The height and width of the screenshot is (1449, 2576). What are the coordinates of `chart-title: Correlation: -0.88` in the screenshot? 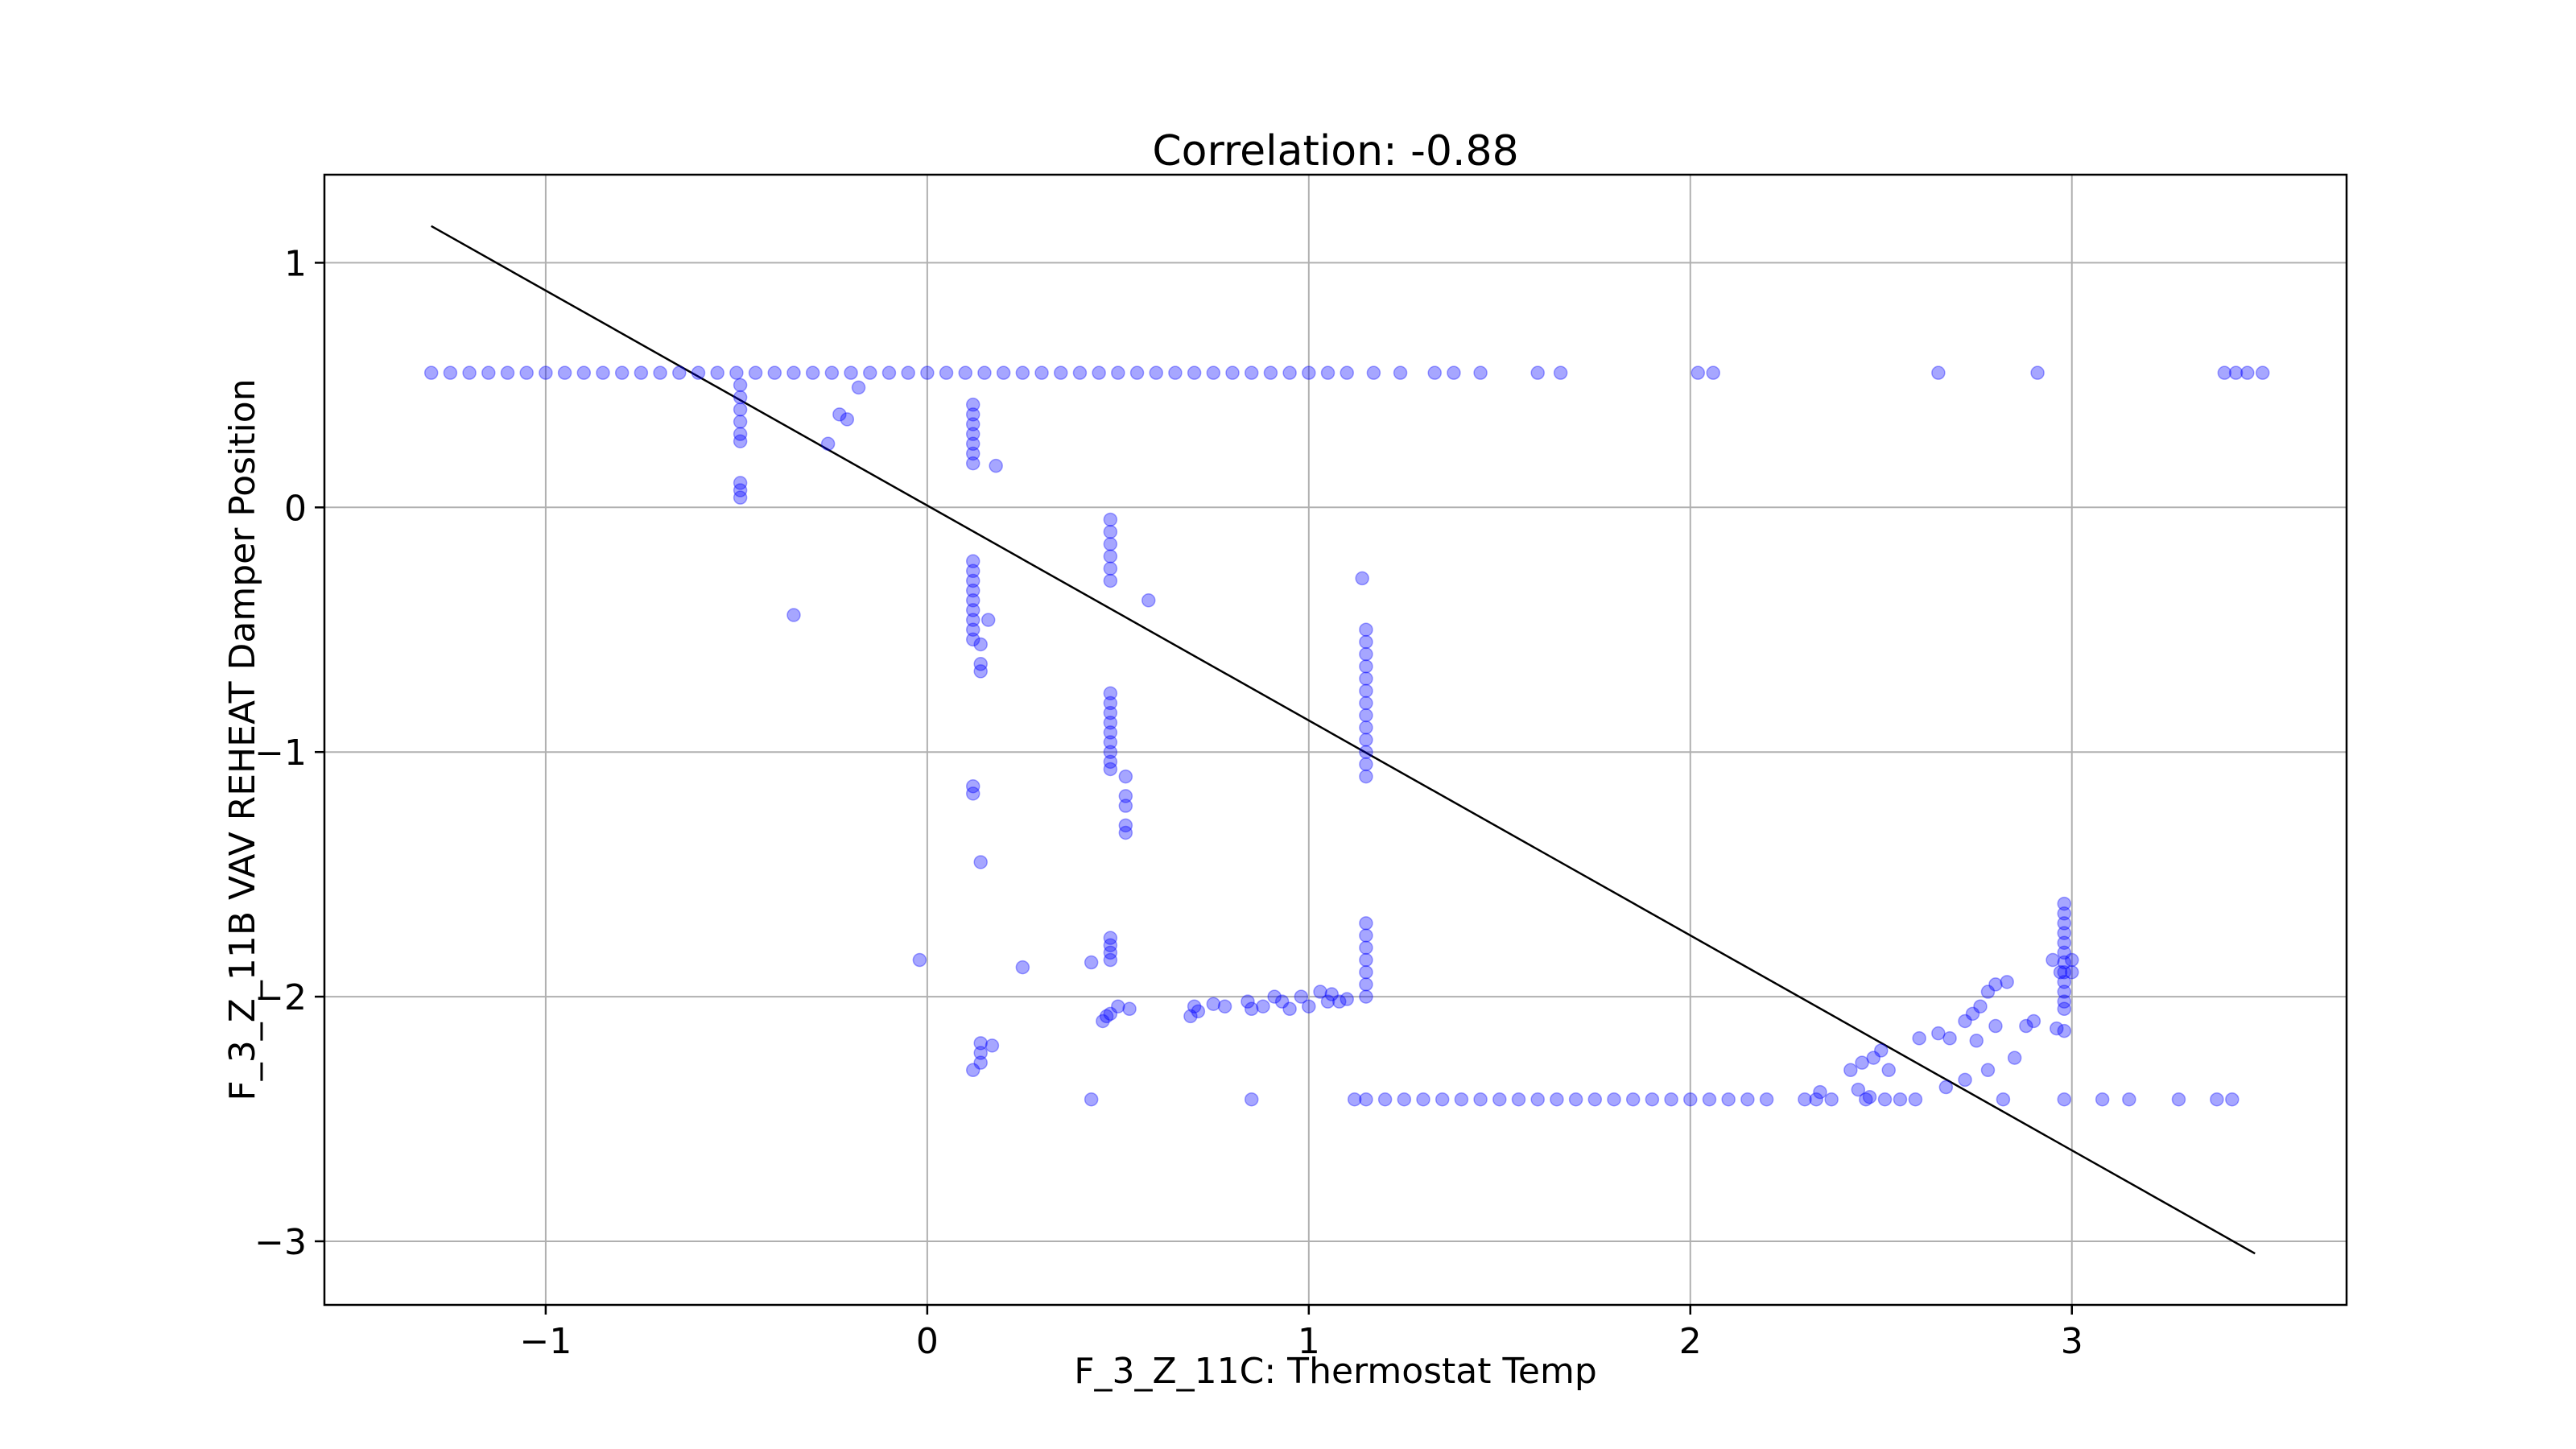 It's located at (1335, 151).